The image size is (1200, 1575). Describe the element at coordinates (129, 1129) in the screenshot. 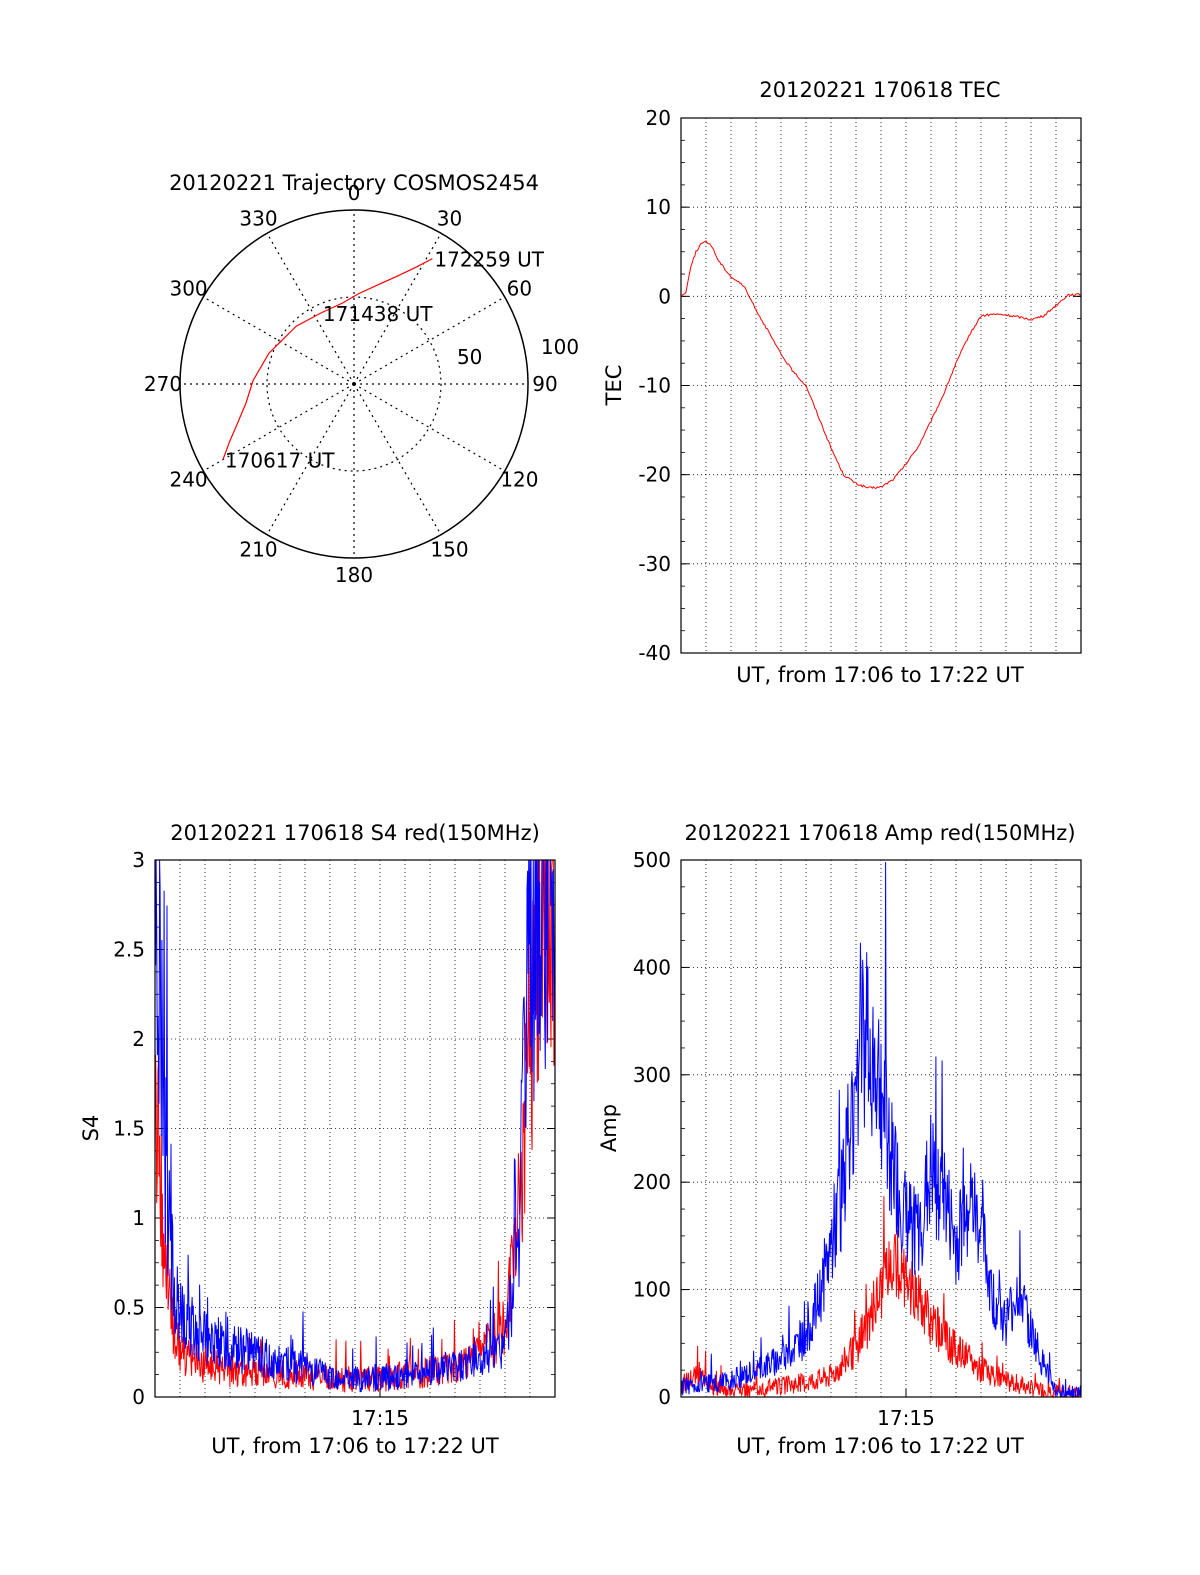

I see `y-tick-label: 1.5` at that location.